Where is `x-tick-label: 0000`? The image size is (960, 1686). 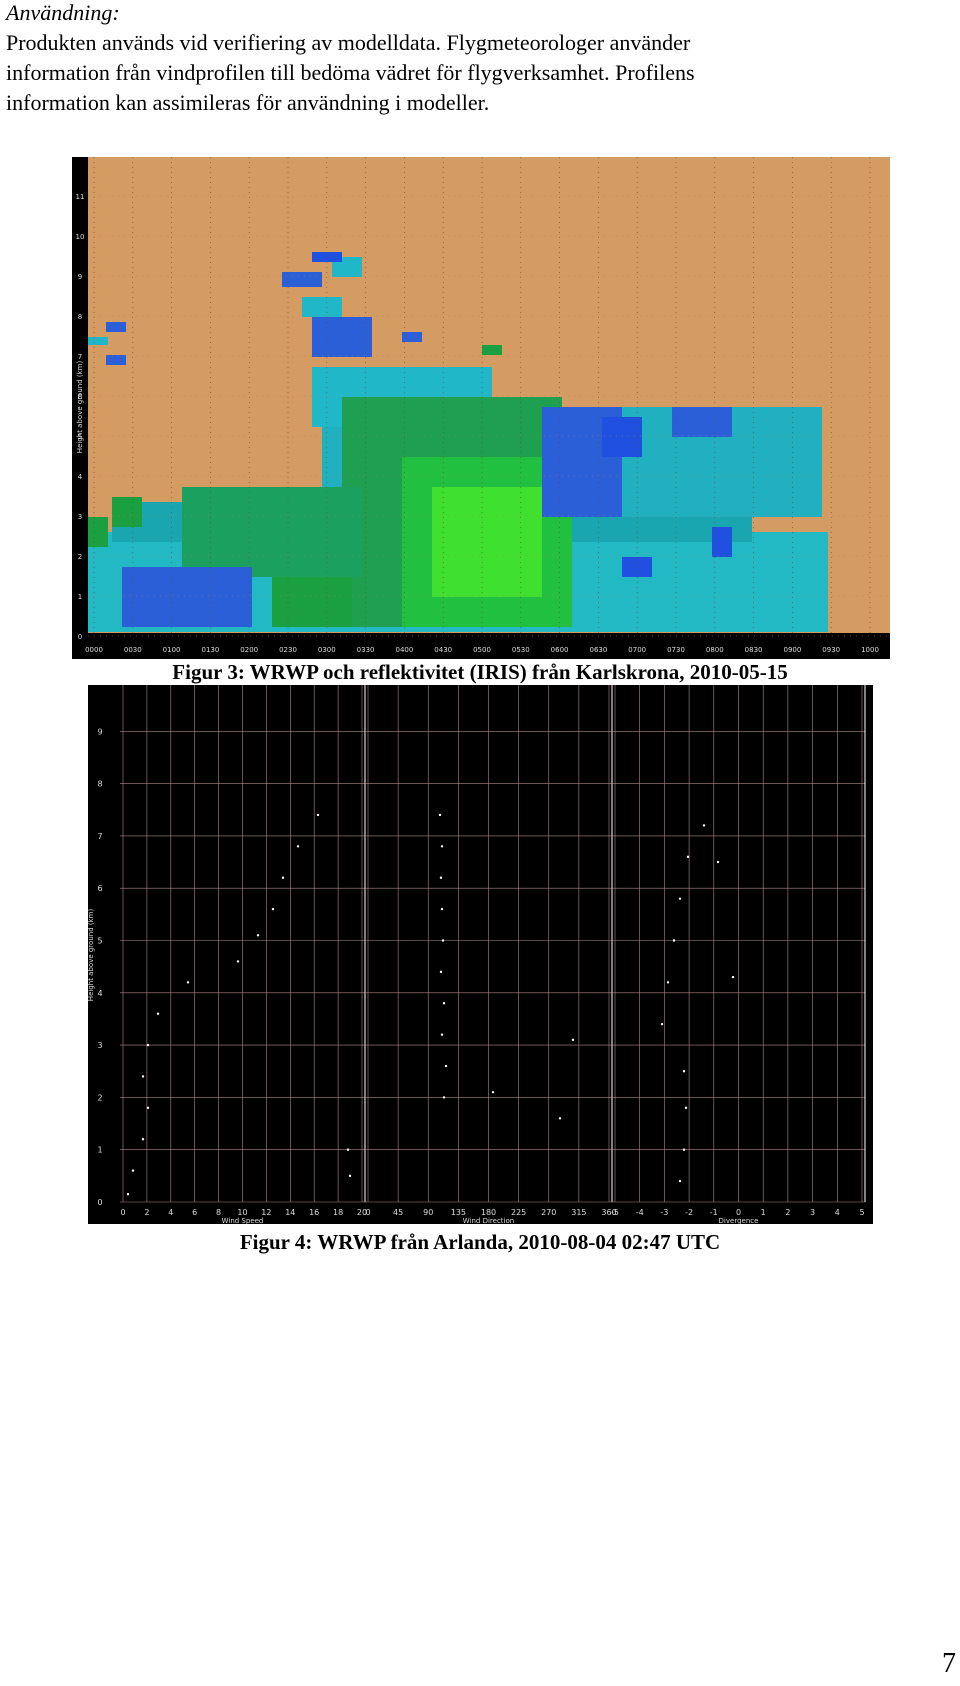
x-tick-label: 0000 is located at coordinates (94, 650).